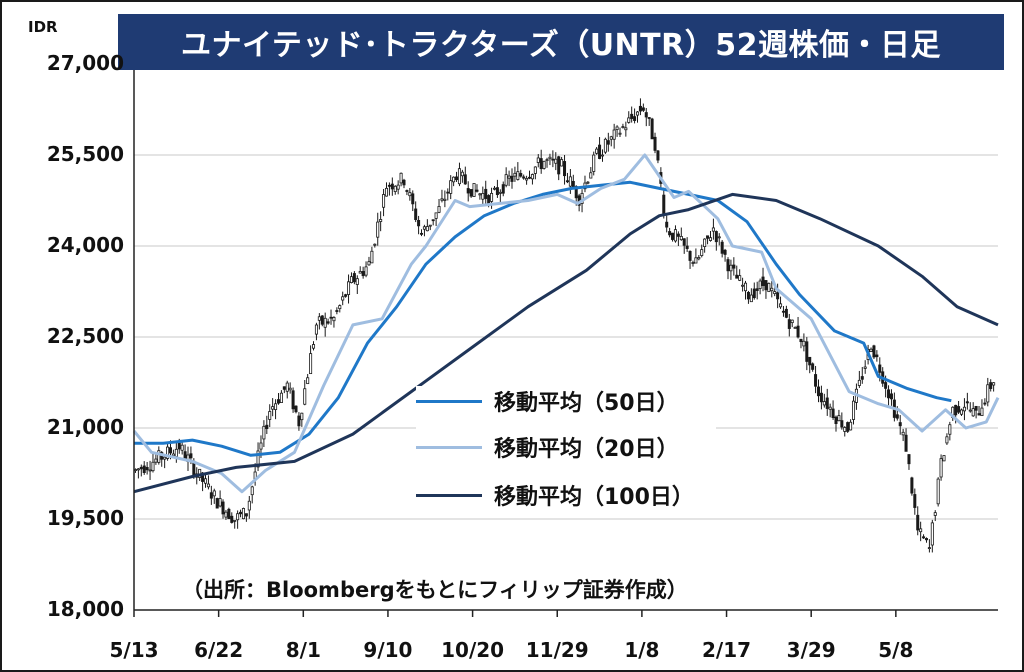 The height and width of the screenshot is (672, 1024). I want to click on legend-label-ma20: 移動平均（20日）, so click(586, 449).